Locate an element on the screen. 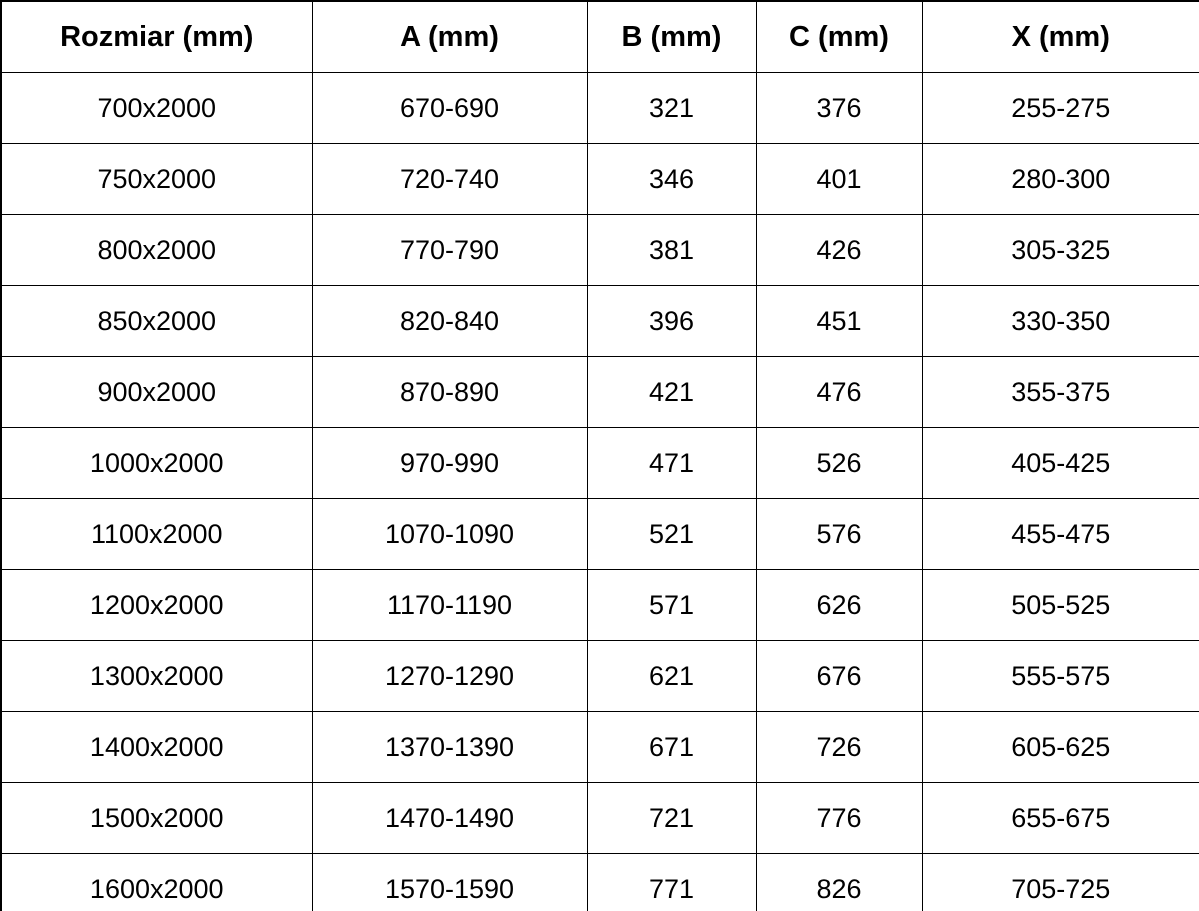  table-row: 1000x2000 970-990 471 526 405-425 is located at coordinates (599, 463).